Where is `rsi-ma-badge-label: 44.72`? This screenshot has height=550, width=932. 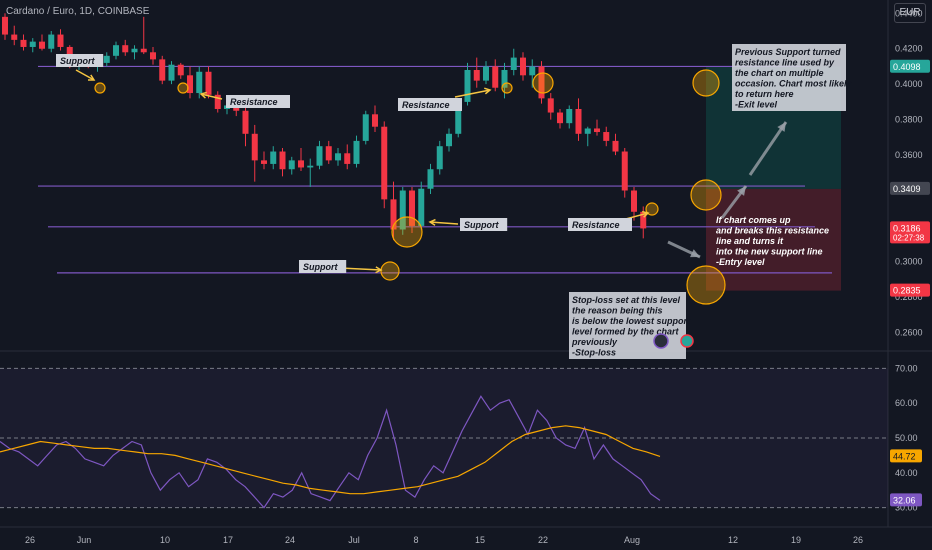
rsi-ma-badge-label: 44.72 is located at coordinates (904, 456).